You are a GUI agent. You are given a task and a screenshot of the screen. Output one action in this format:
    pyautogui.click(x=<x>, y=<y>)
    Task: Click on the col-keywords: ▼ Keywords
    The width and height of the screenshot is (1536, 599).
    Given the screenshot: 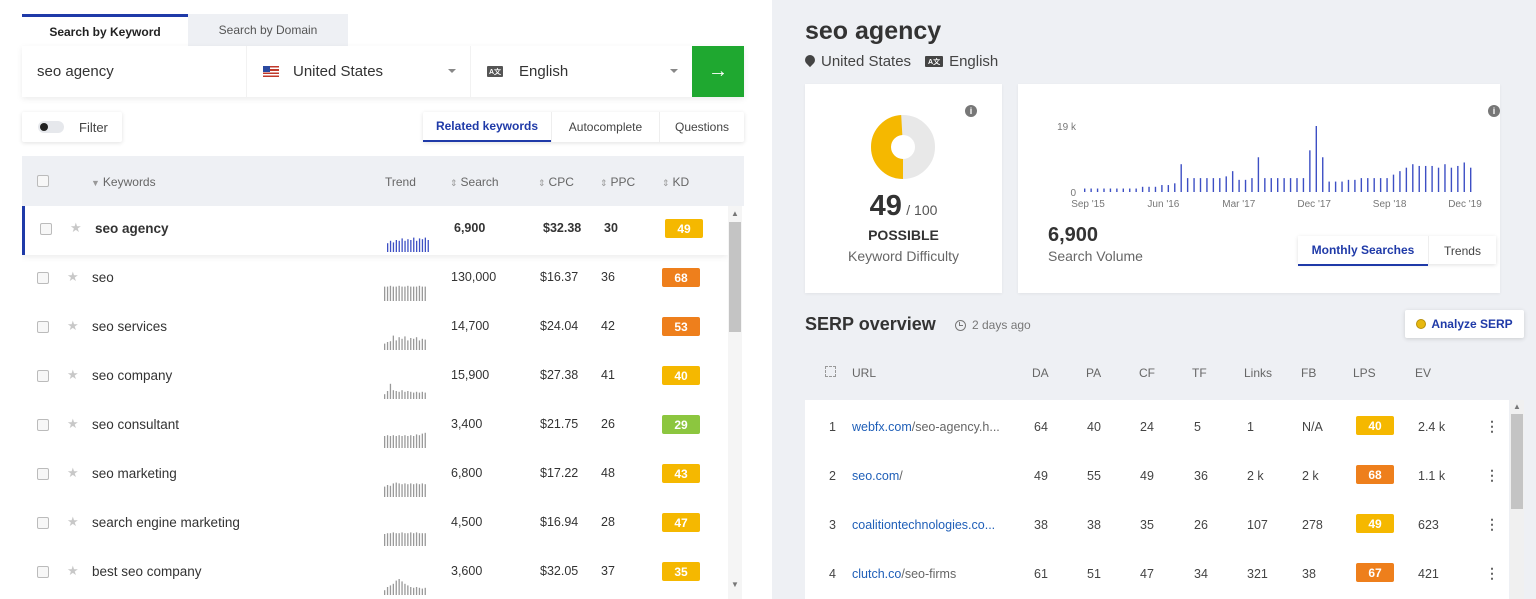 What is the action you would take?
    pyautogui.click(x=123, y=182)
    